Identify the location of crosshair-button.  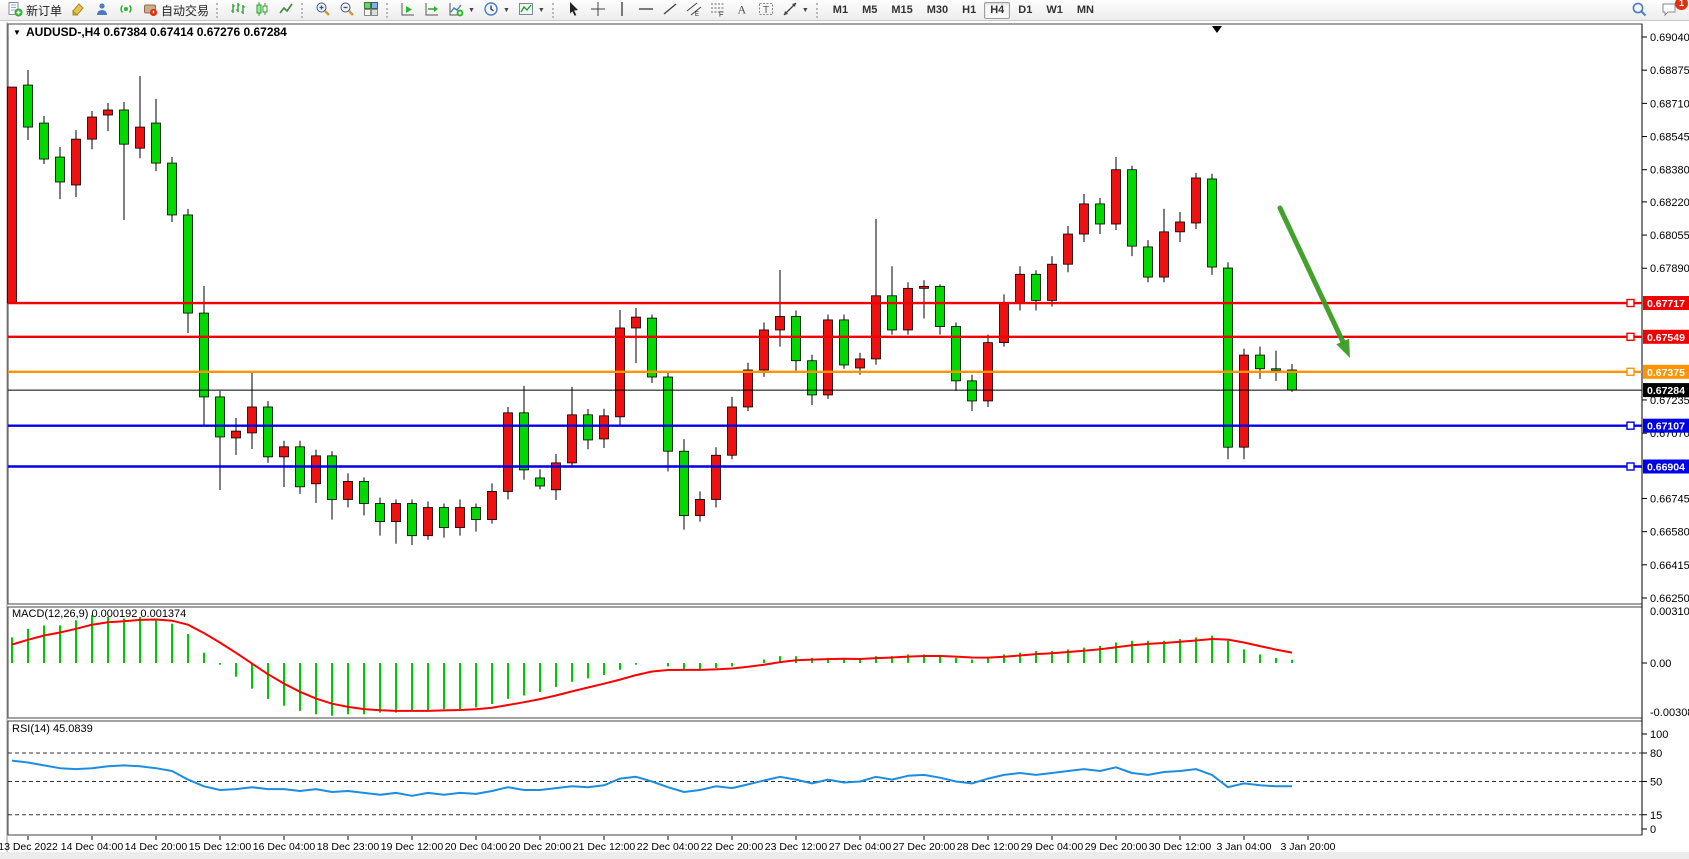
(598, 10).